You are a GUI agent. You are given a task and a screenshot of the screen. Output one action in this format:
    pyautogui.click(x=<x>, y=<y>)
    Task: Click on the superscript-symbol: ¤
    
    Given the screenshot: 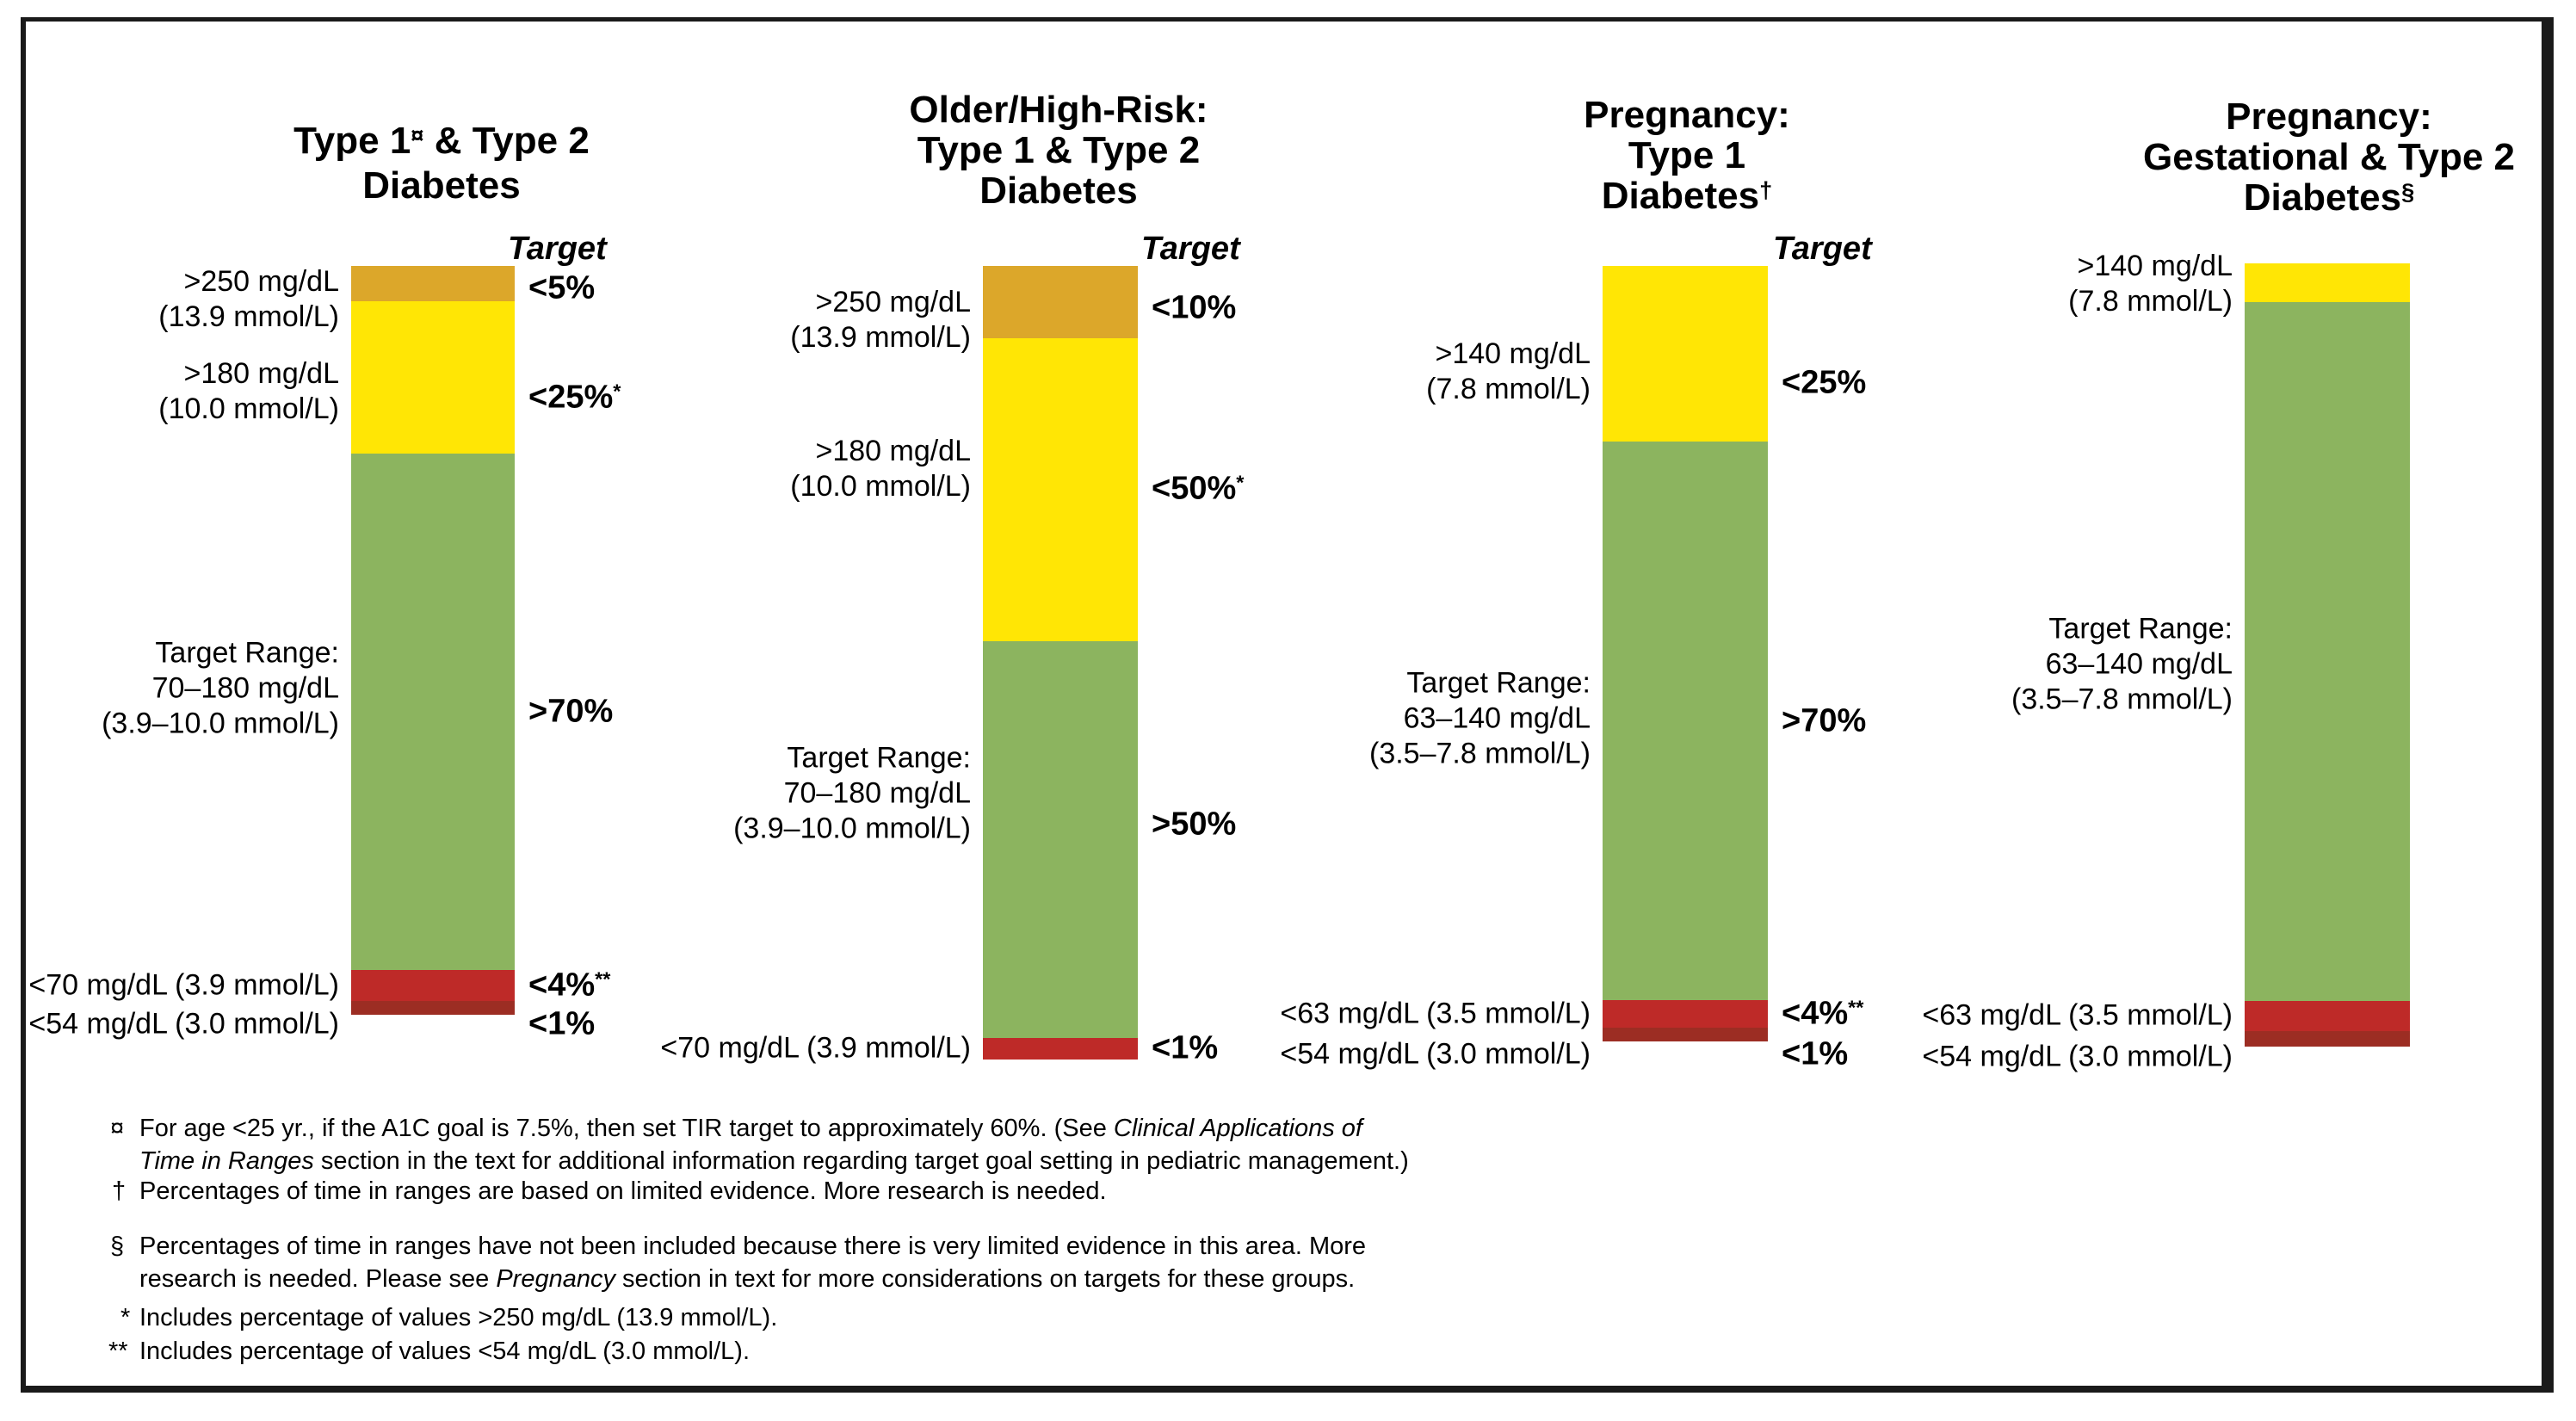 What is the action you would take?
    pyautogui.click(x=417, y=134)
    